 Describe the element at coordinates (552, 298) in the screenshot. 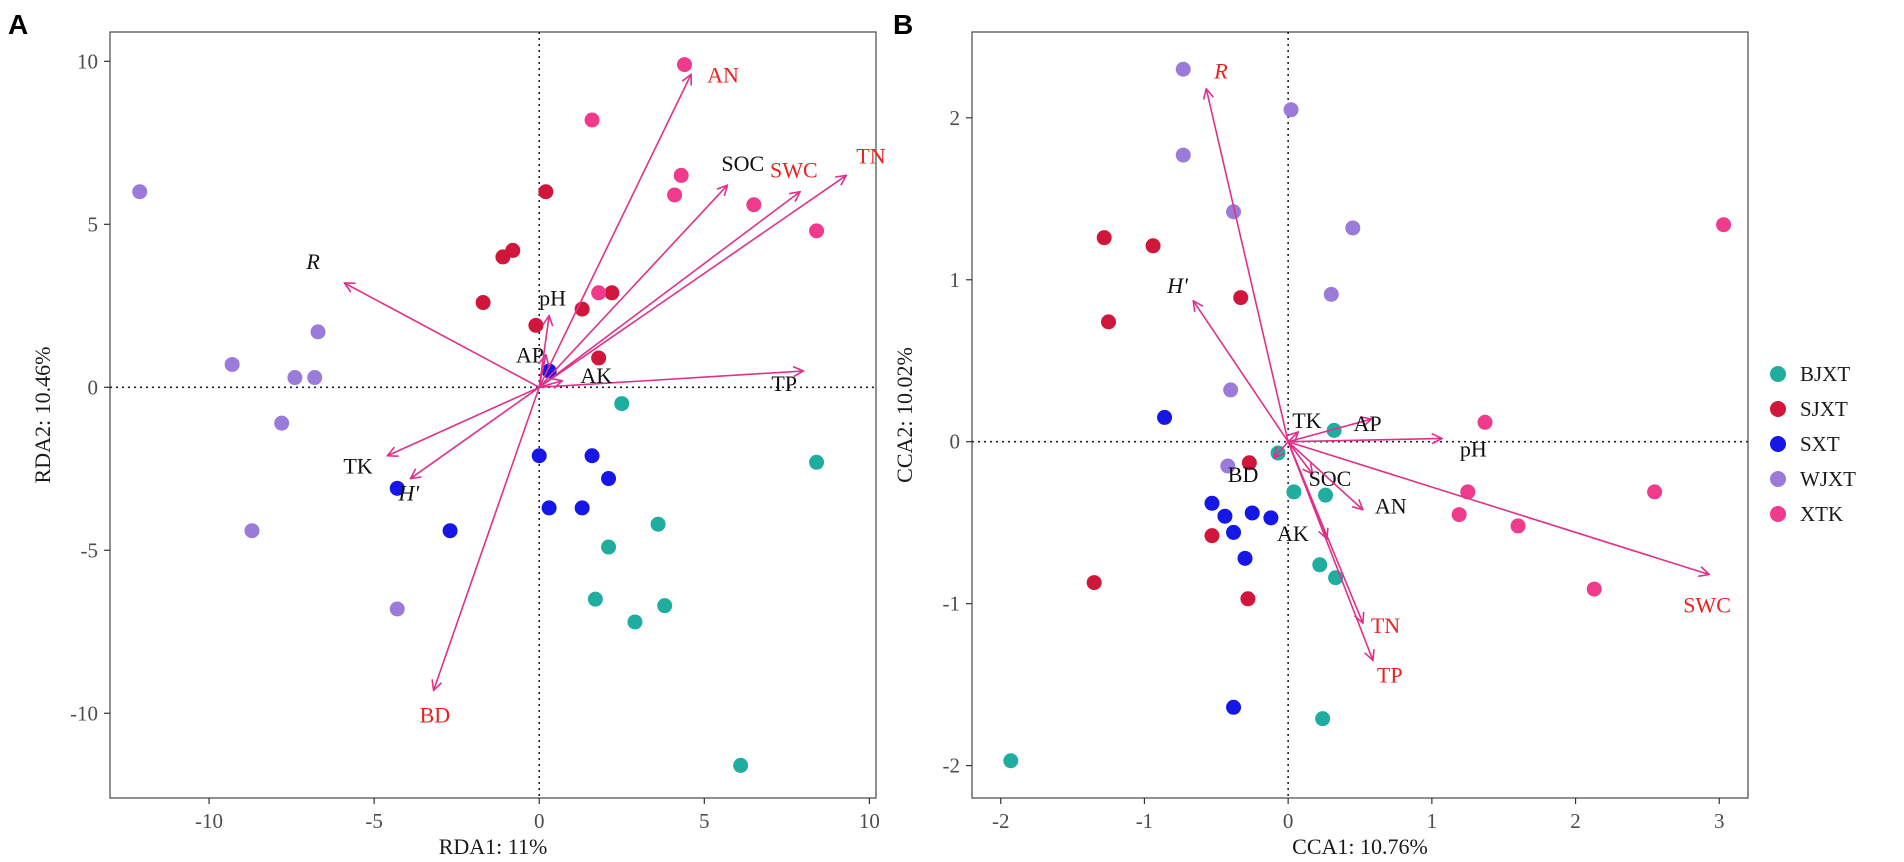

I see `panel-a-vector-label-ph: pH` at that location.